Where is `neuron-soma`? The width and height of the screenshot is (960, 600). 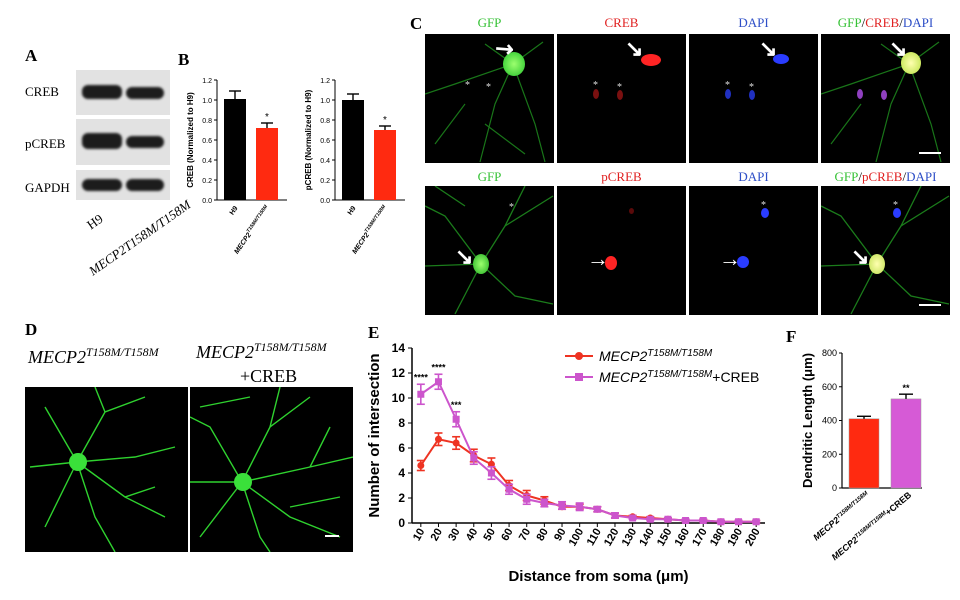
neuron-soma is located at coordinates (243, 482).